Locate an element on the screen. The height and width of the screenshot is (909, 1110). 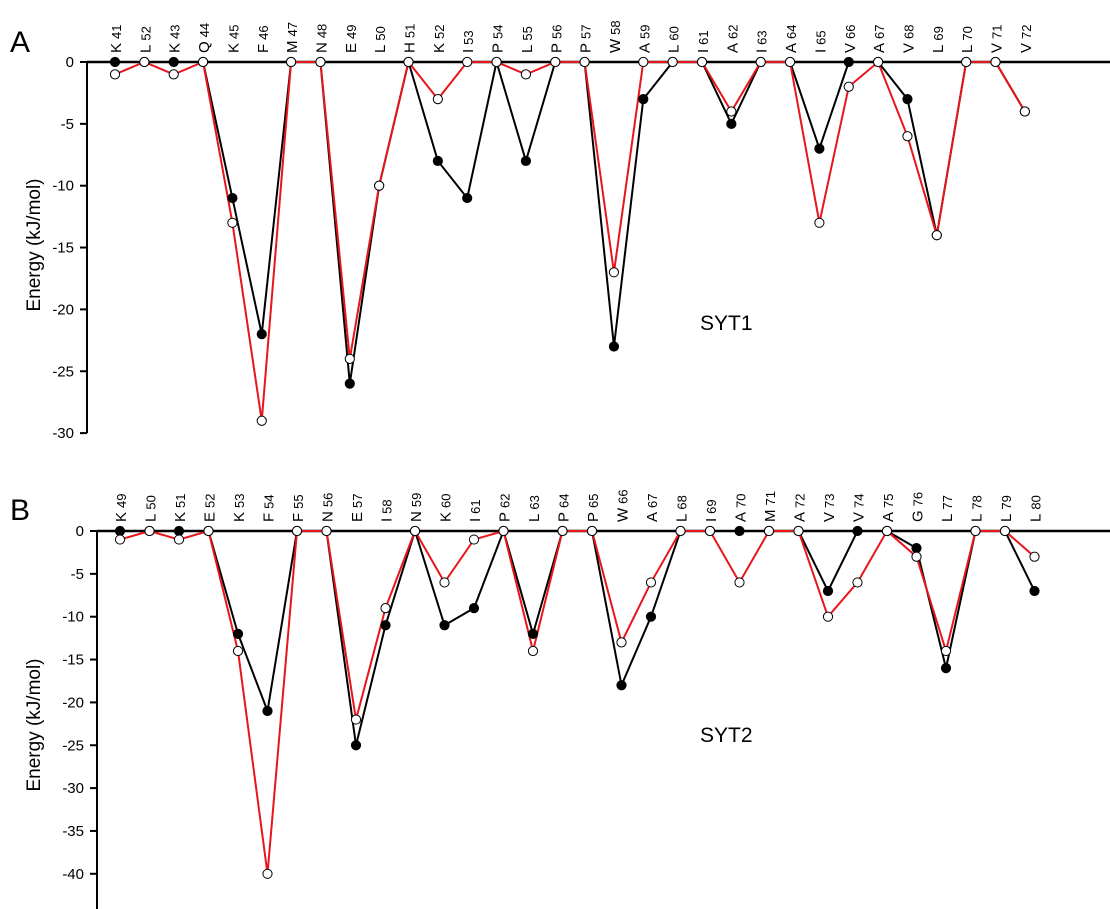
residue-number: 59 is located at coordinates (644, 32).